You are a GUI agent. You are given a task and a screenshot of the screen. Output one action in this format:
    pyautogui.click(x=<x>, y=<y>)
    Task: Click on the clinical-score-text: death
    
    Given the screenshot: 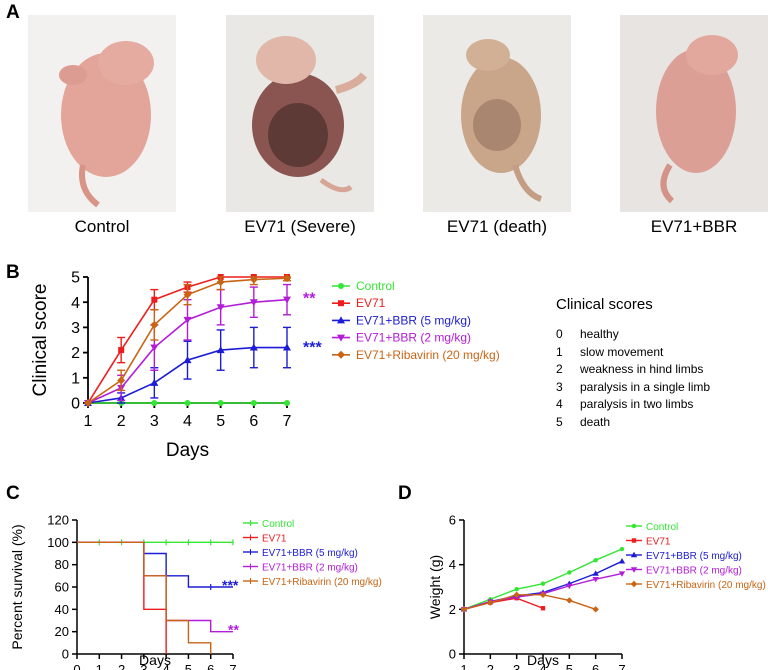 What is the action you would take?
    pyautogui.click(x=595, y=421)
    